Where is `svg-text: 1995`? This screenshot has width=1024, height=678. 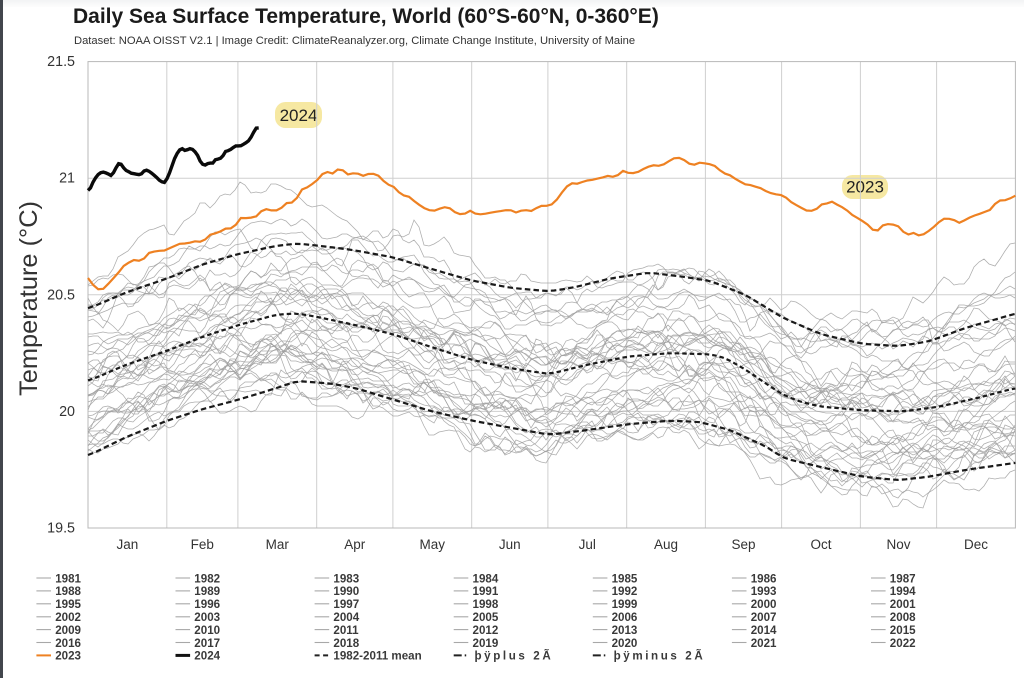 svg-text: 1995 is located at coordinates (68, 604).